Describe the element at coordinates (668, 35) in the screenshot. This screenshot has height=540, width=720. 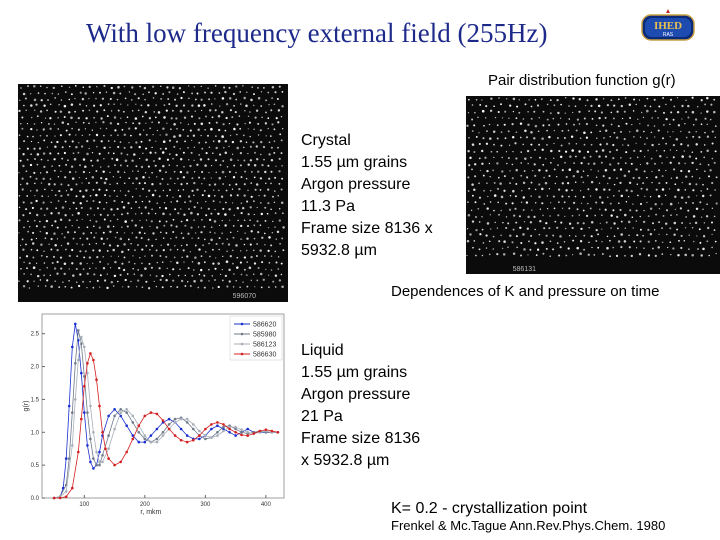
I see `logo-bottom-text: RAS` at that location.